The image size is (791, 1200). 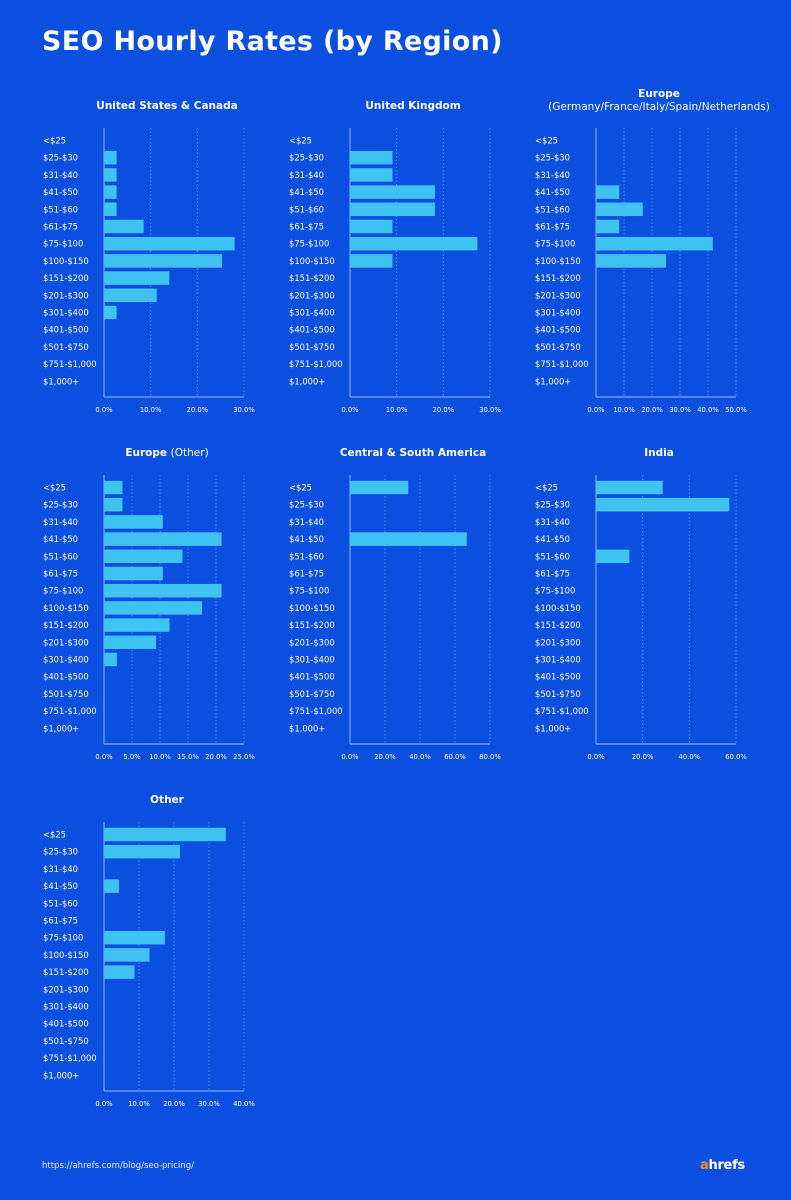 I want to click on ahrefs-logo: ahrefs, so click(x=722, y=1165).